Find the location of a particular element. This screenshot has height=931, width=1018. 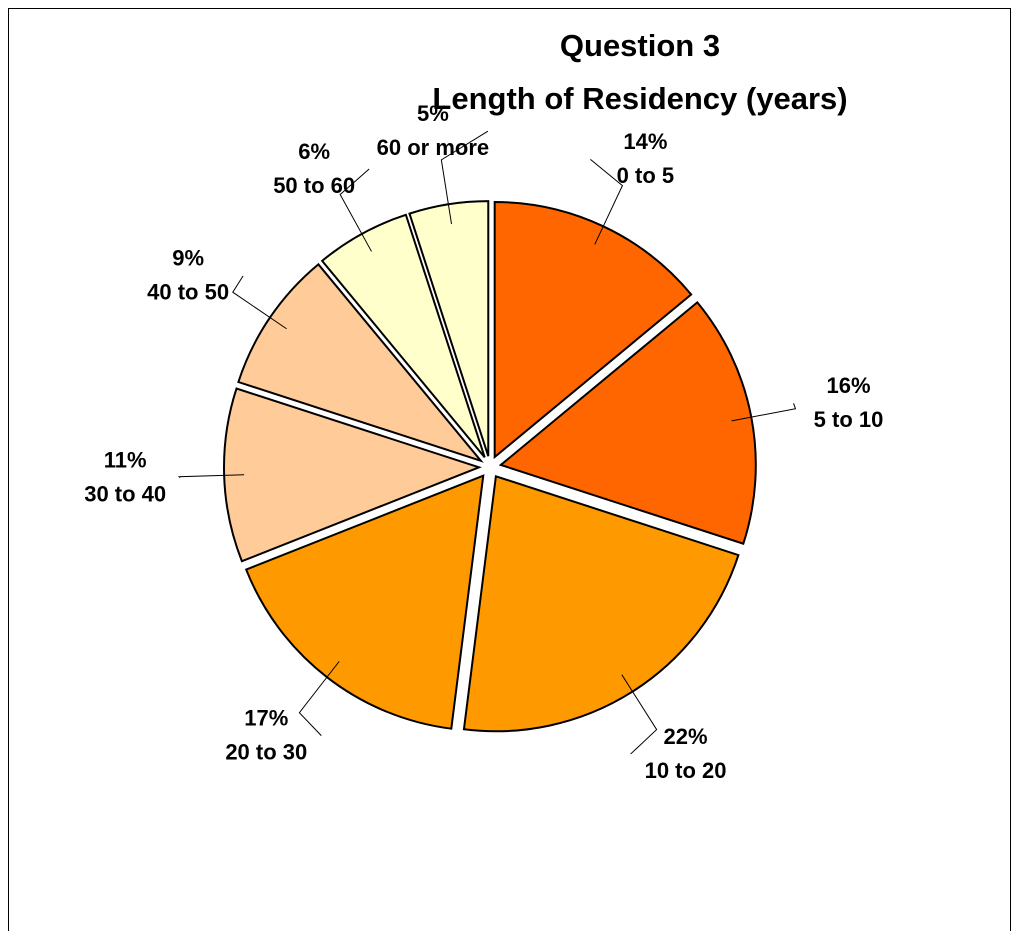

category-label: 40 to 50 is located at coordinates (188, 292).